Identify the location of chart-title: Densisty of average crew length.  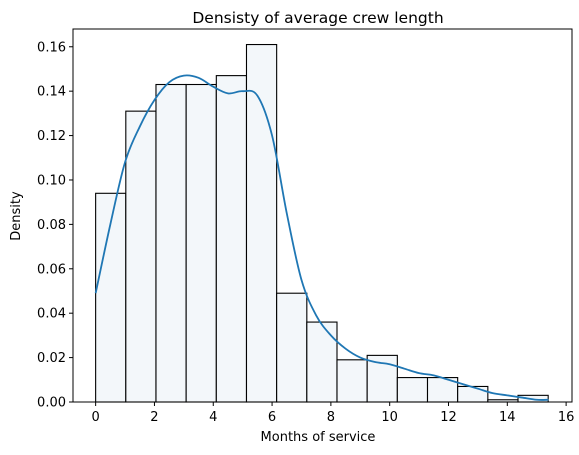
(317, 18).